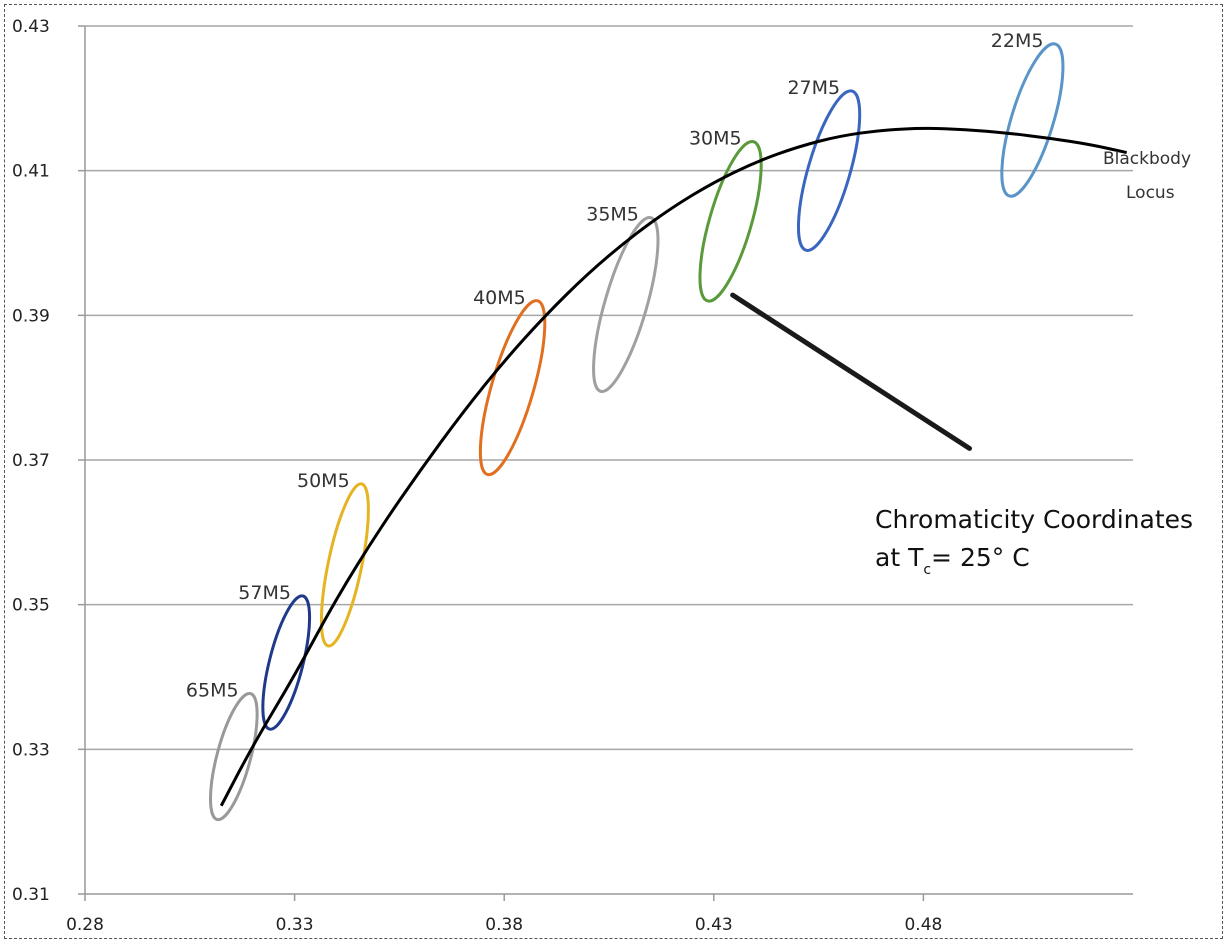  I want to click on ellipse-57m5, so click(286, 662).